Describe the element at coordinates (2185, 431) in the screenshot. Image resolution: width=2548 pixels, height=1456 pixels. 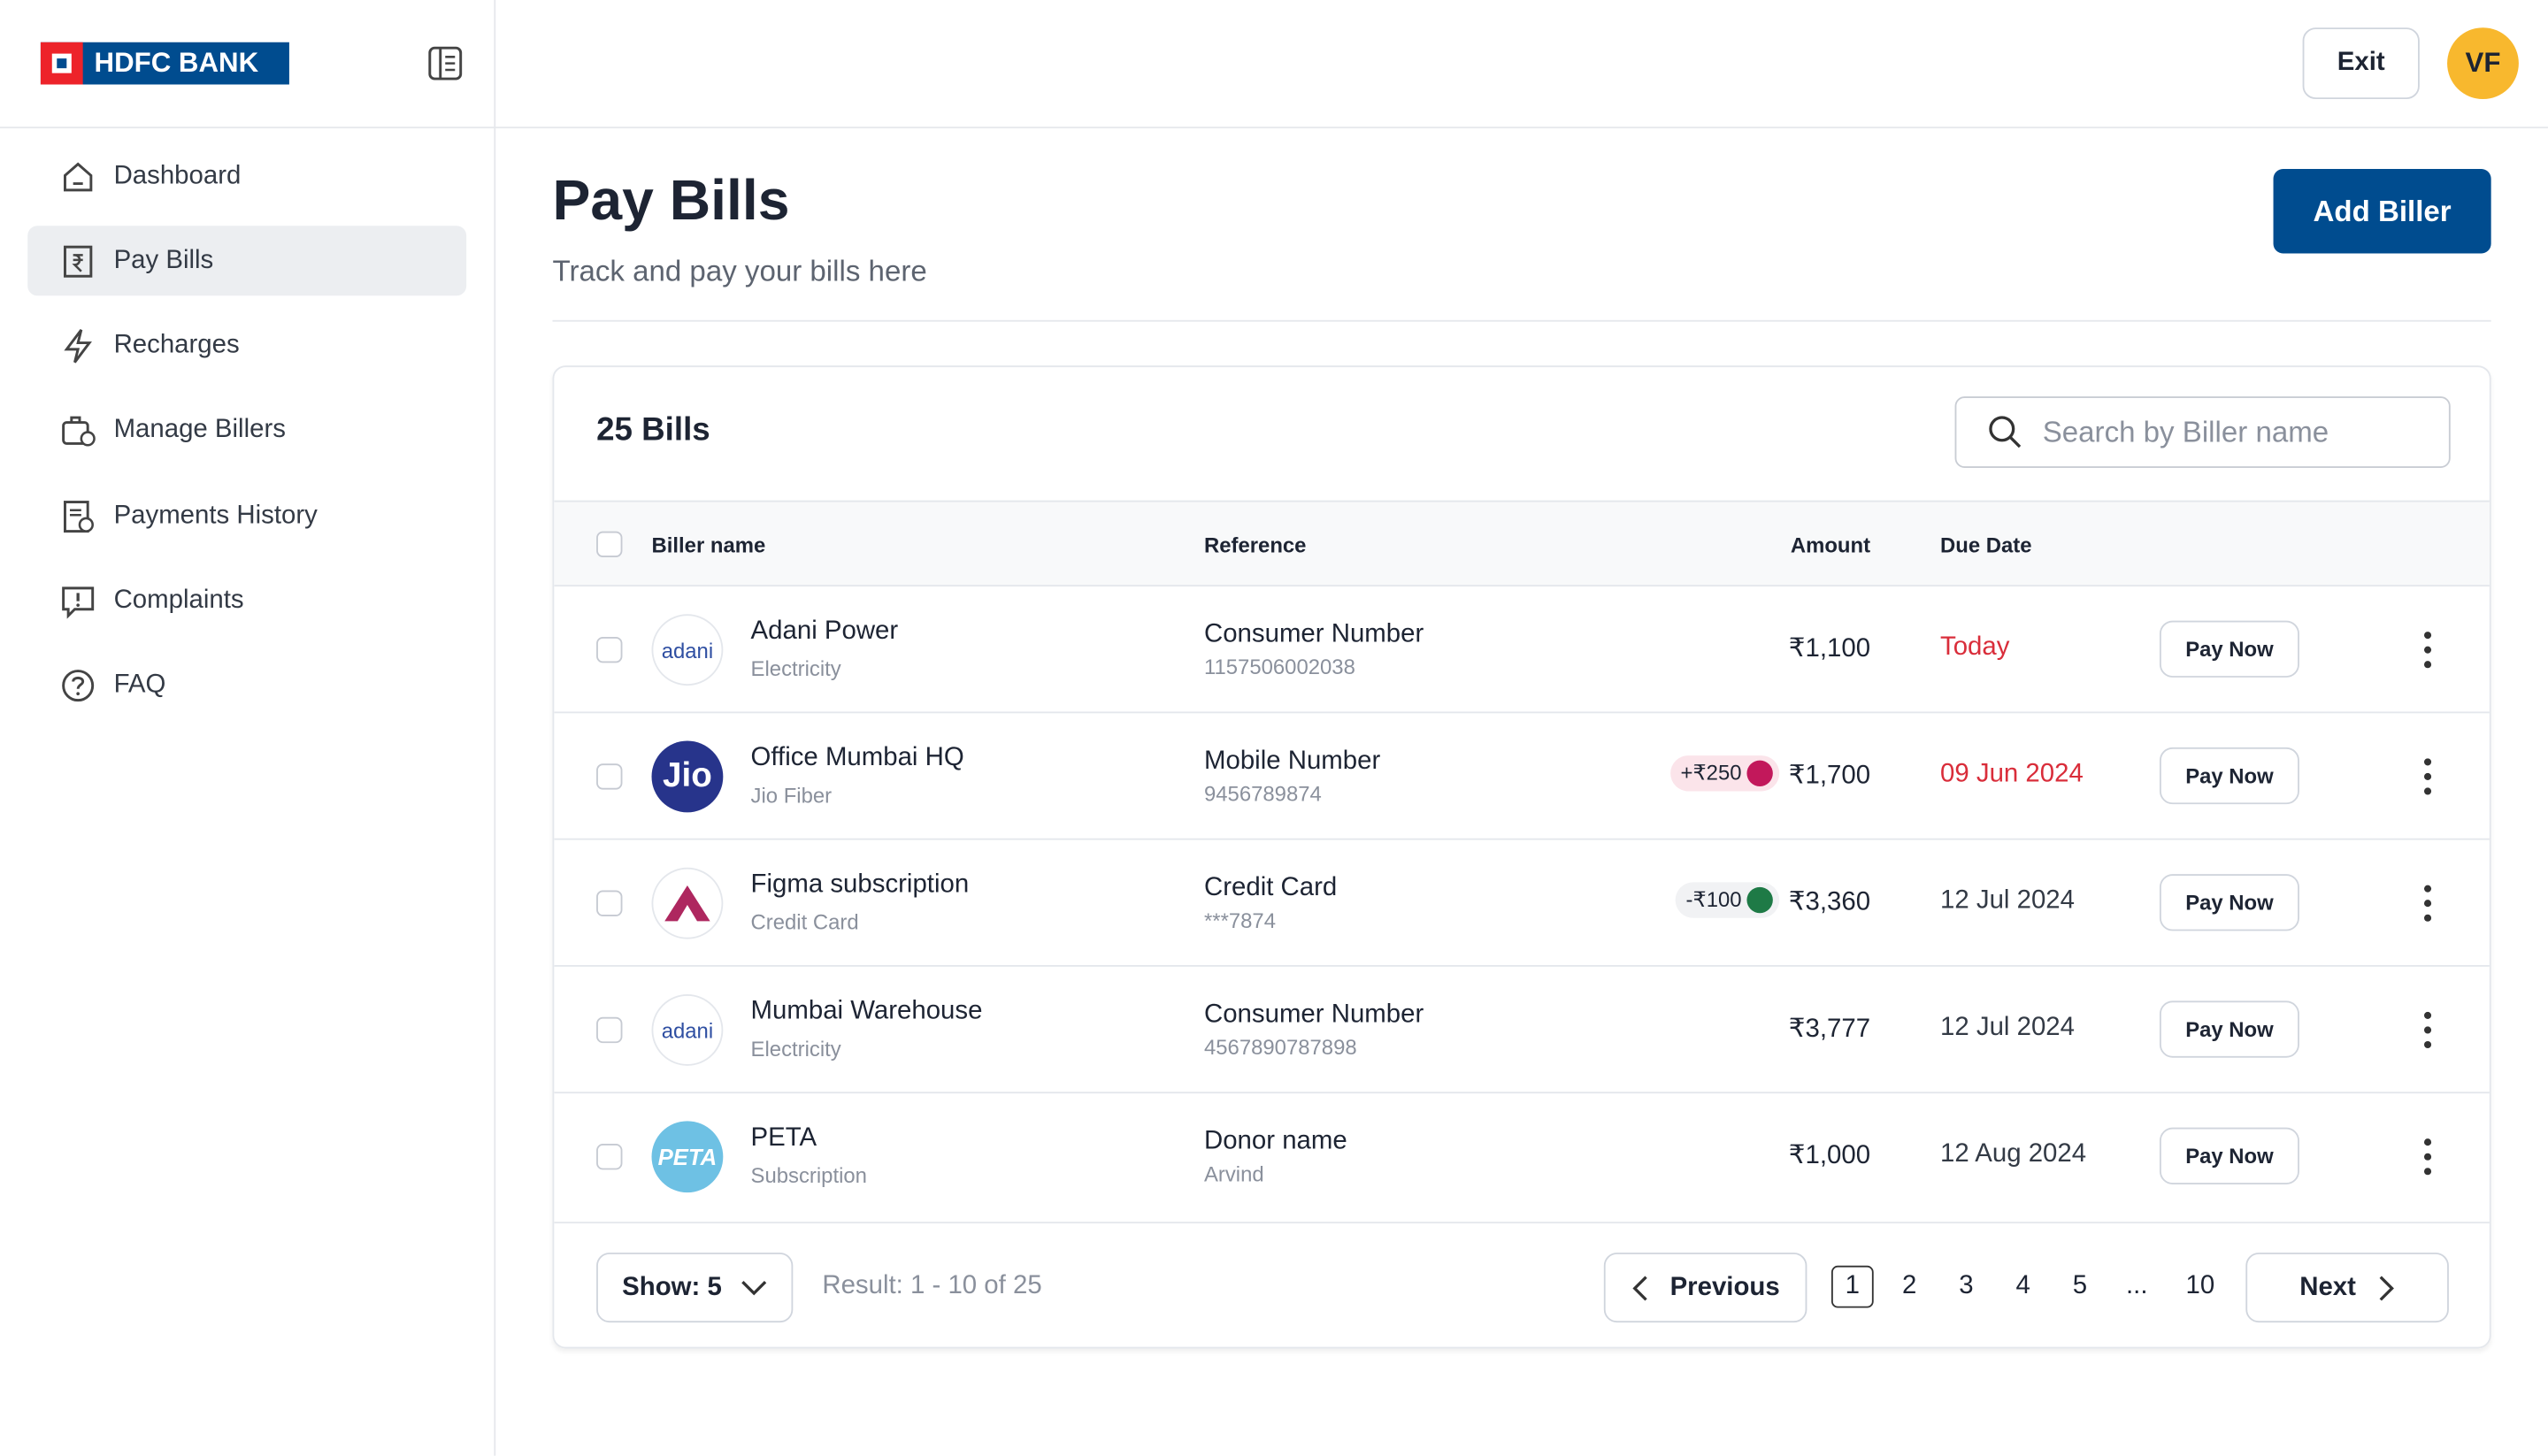
I see `search-placeholder: Search by Biller name` at that location.